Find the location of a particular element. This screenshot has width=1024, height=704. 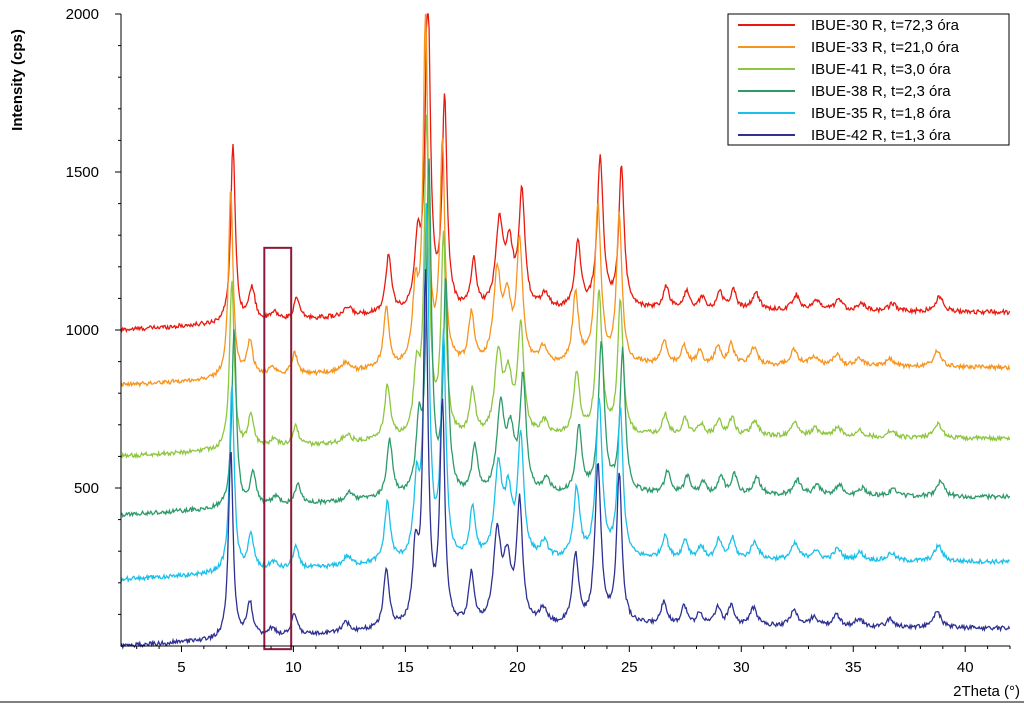

x-tick-label: 5 is located at coordinates (181, 667).